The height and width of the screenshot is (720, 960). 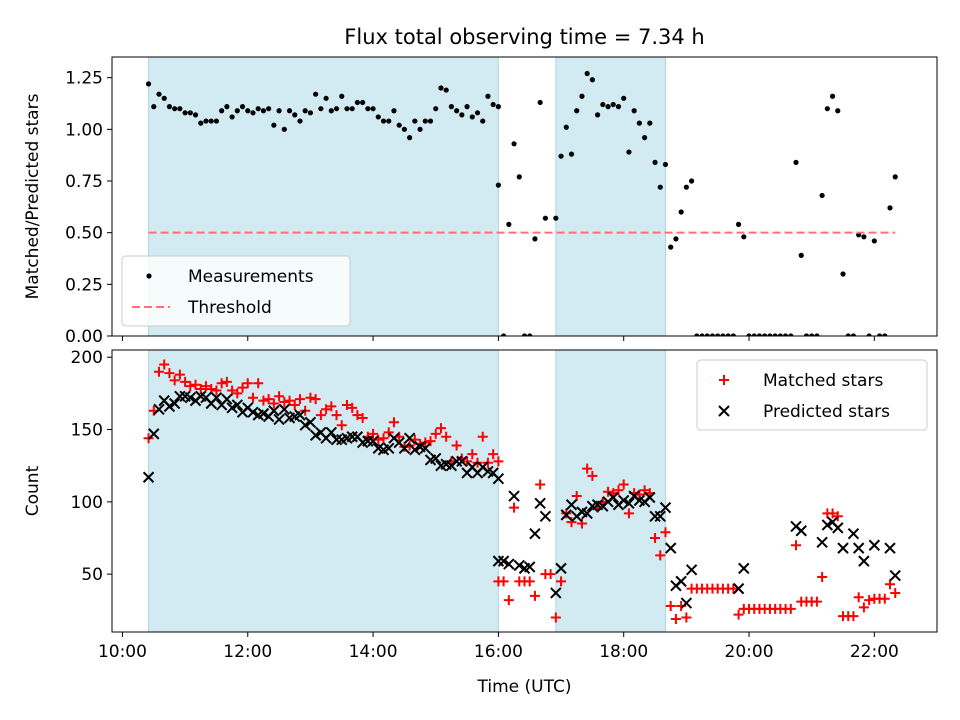 I want to click on x-tick-label: 16:00, so click(x=498, y=652).